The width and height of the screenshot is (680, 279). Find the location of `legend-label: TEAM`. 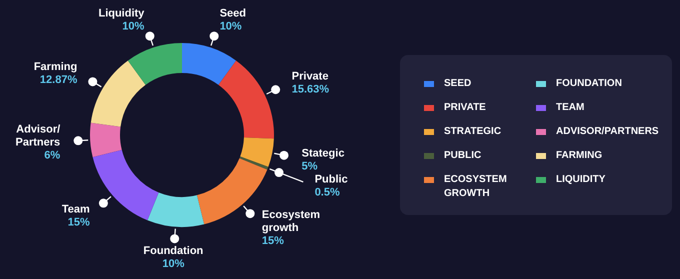

legend-label: TEAM is located at coordinates (571, 108).